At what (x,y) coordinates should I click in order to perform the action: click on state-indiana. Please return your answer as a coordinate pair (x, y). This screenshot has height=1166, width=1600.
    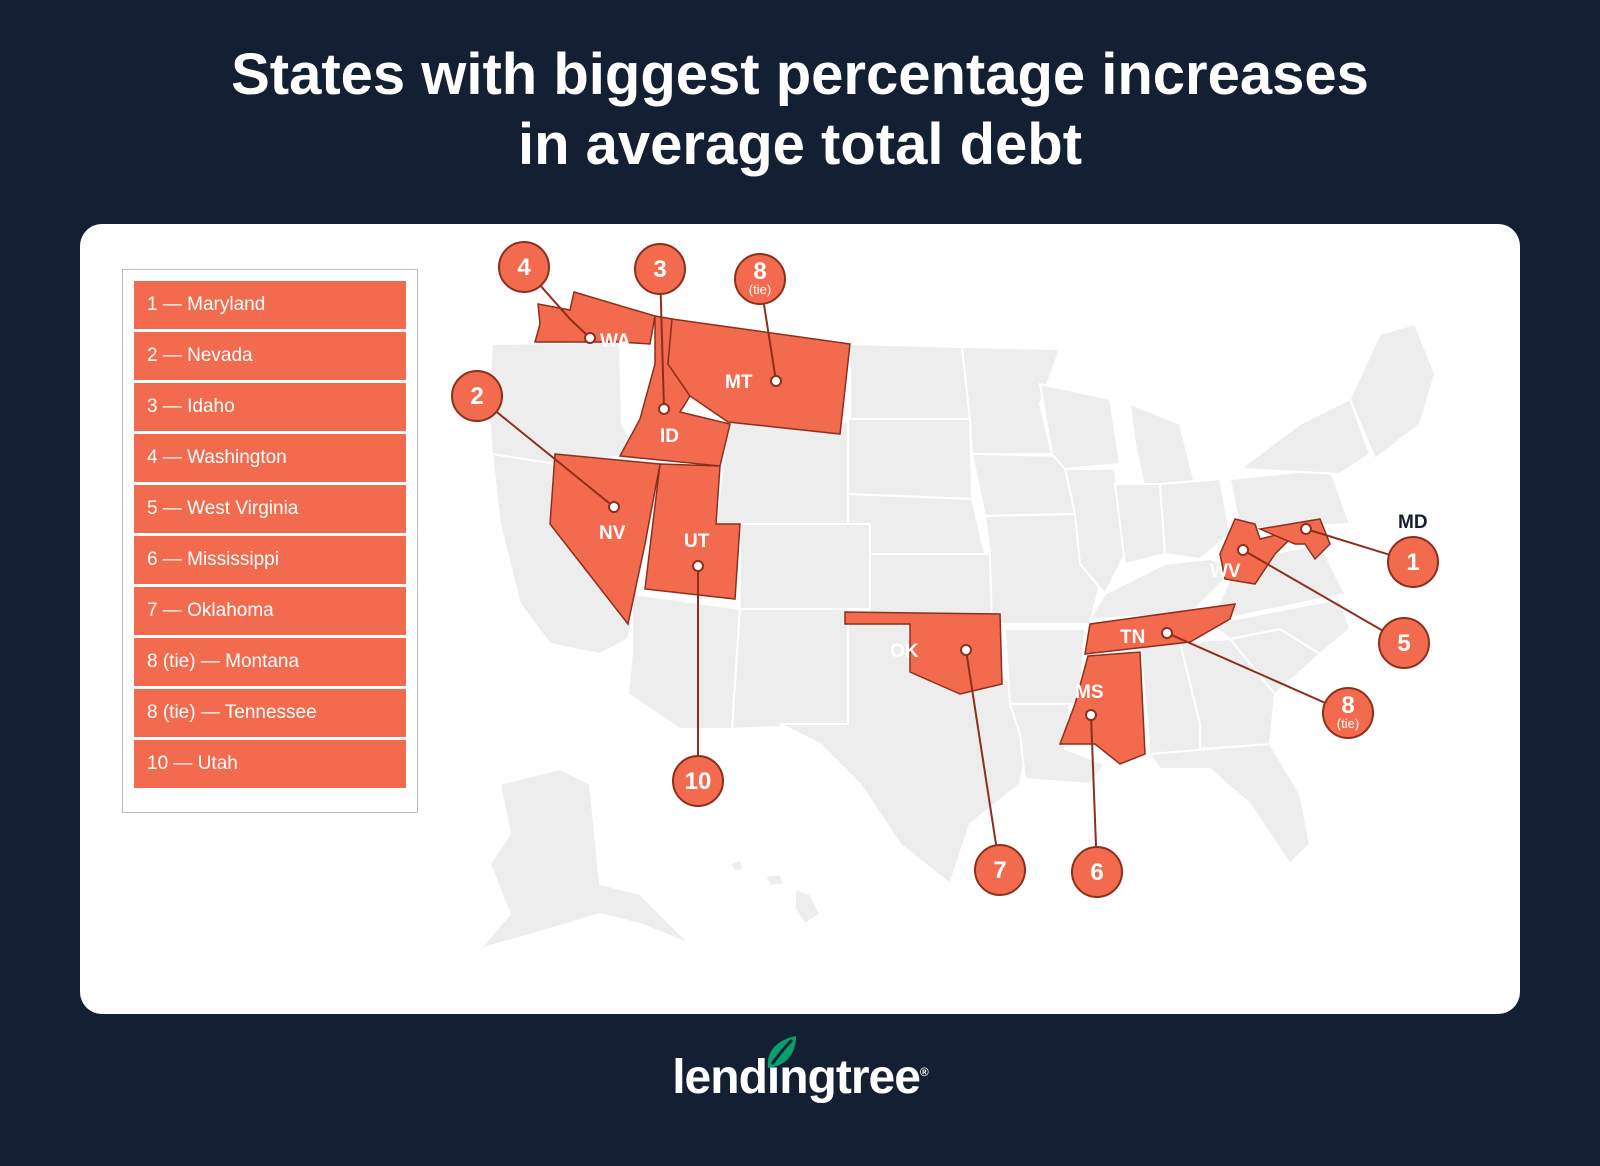
    Looking at the image, I should click on (1140, 524).